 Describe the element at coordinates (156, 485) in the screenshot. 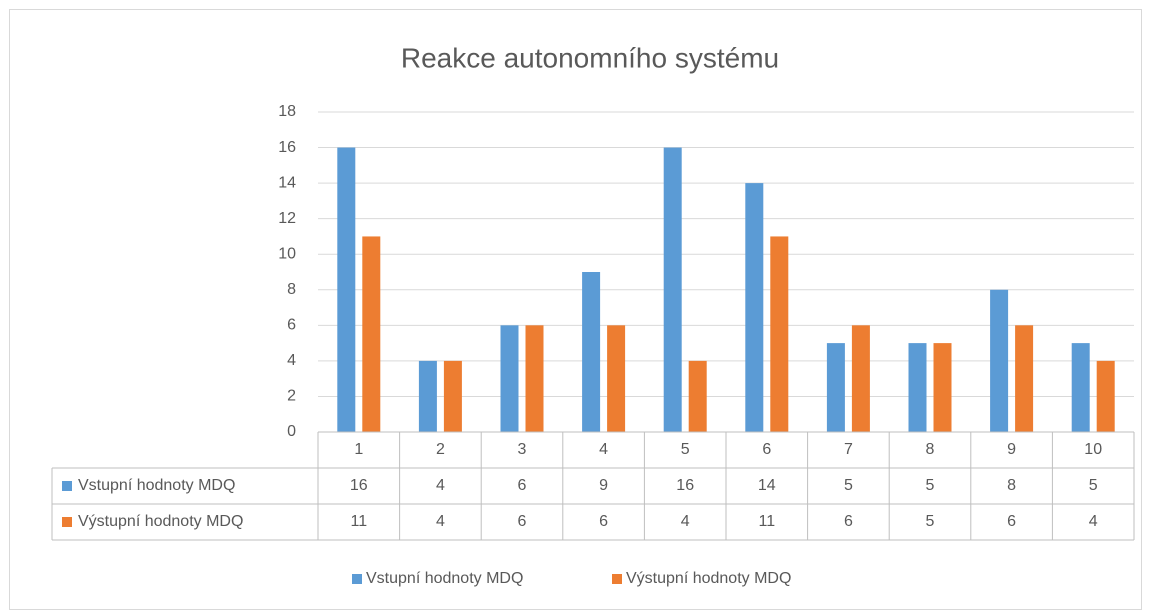

I see `table-row-label: Vstupní hodnoty MDQ` at that location.